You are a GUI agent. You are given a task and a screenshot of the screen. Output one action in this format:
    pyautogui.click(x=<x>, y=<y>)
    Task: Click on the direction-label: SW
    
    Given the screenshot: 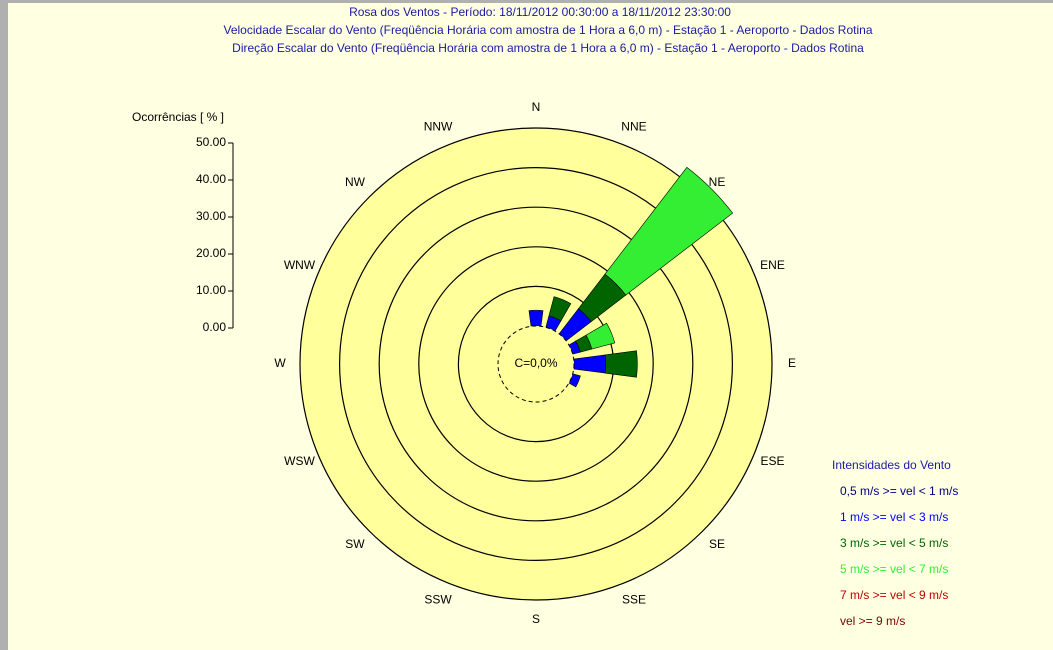 What is the action you would take?
    pyautogui.click(x=355, y=544)
    